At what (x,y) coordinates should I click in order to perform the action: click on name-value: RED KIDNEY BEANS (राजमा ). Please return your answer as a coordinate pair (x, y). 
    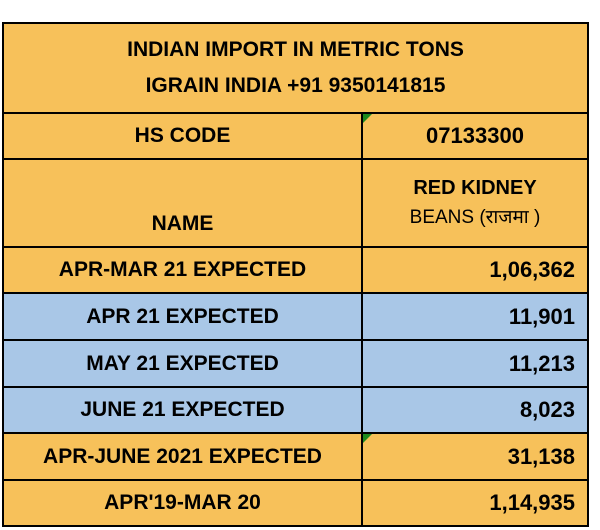
    Looking at the image, I should click on (475, 203).